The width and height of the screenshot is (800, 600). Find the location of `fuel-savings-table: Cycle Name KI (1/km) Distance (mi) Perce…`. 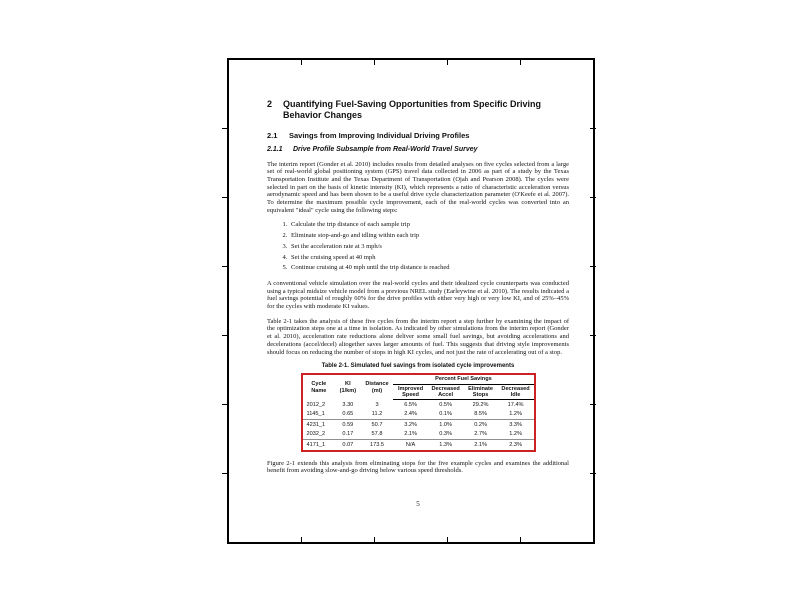

fuel-savings-table: Cycle Name KI (1/km) Distance (mi) Perce… is located at coordinates (418, 412).